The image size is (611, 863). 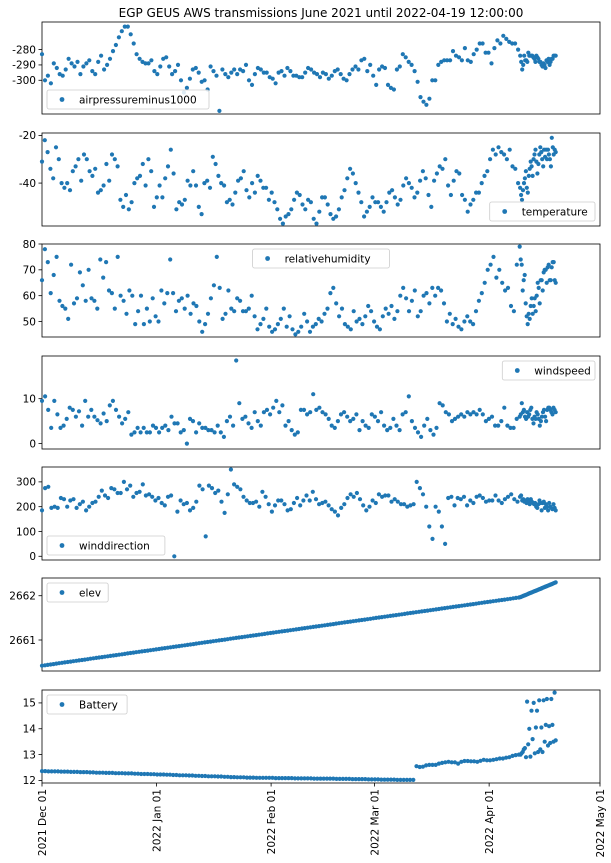 What do you see at coordinates (29, 245) in the screenshot?
I see `y-tick-label: 80` at bounding box center [29, 245].